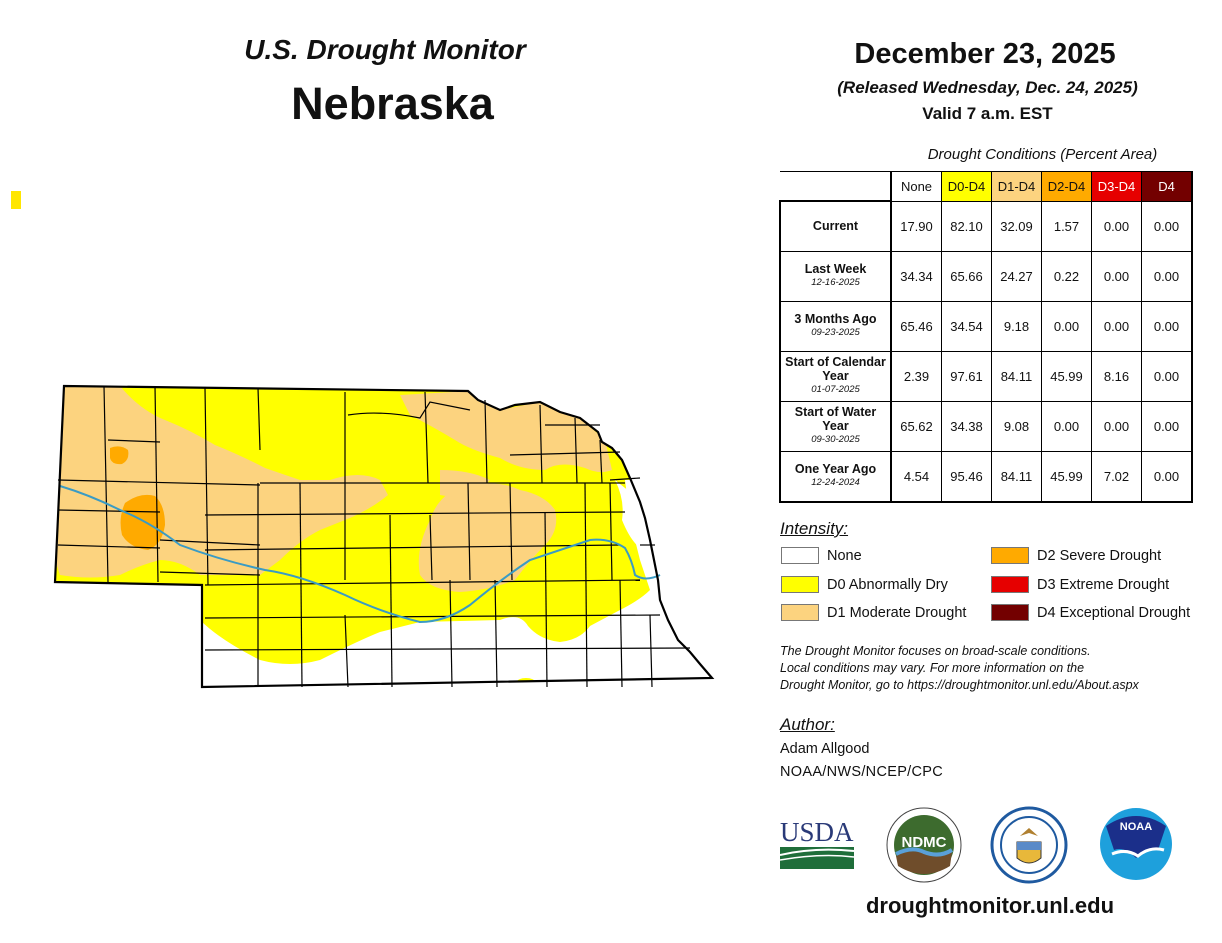 This screenshot has width=1222, height=943. What do you see at coordinates (385, 49) in the screenshot?
I see `monitor-subtitle: U.S. Drought Monitor` at bounding box center [385, 49].